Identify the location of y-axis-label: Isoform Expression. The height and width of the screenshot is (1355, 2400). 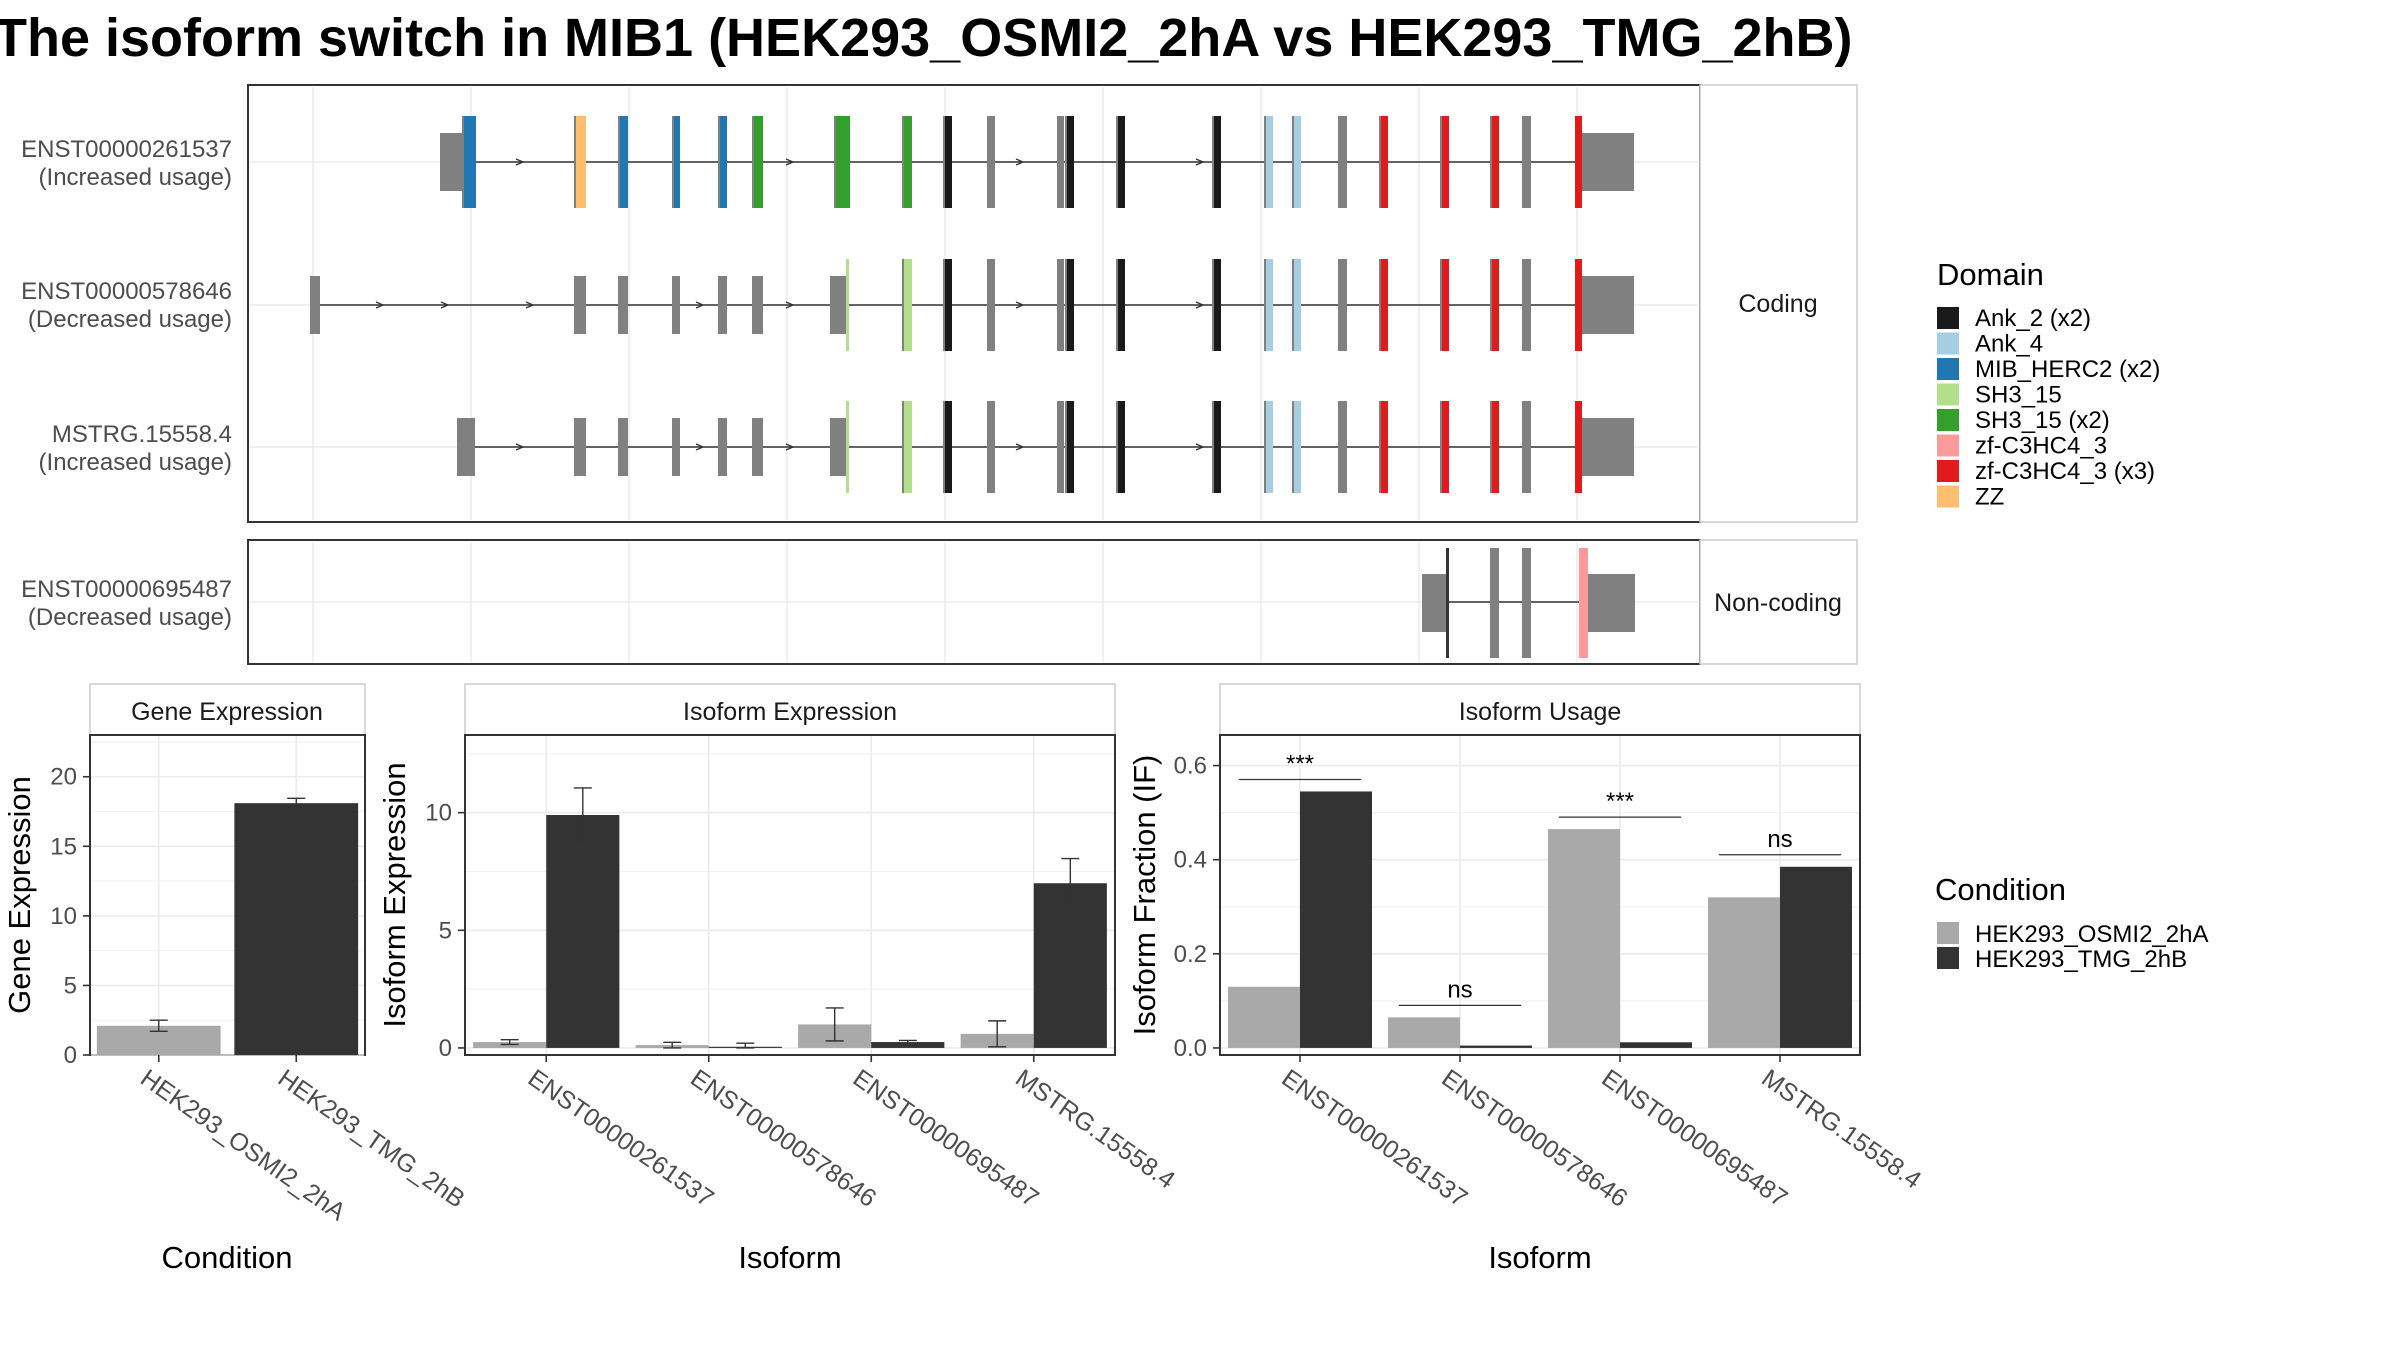
(394, 894).